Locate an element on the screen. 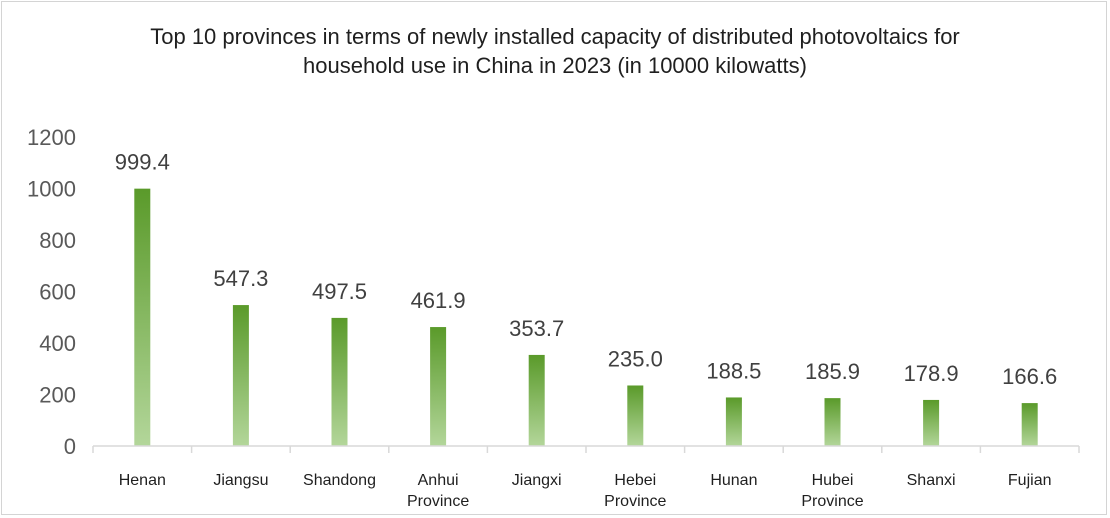 This screenshot has height=518, width=1110. x-tick-label: Jiangsu is located at coordinates (240, 480).